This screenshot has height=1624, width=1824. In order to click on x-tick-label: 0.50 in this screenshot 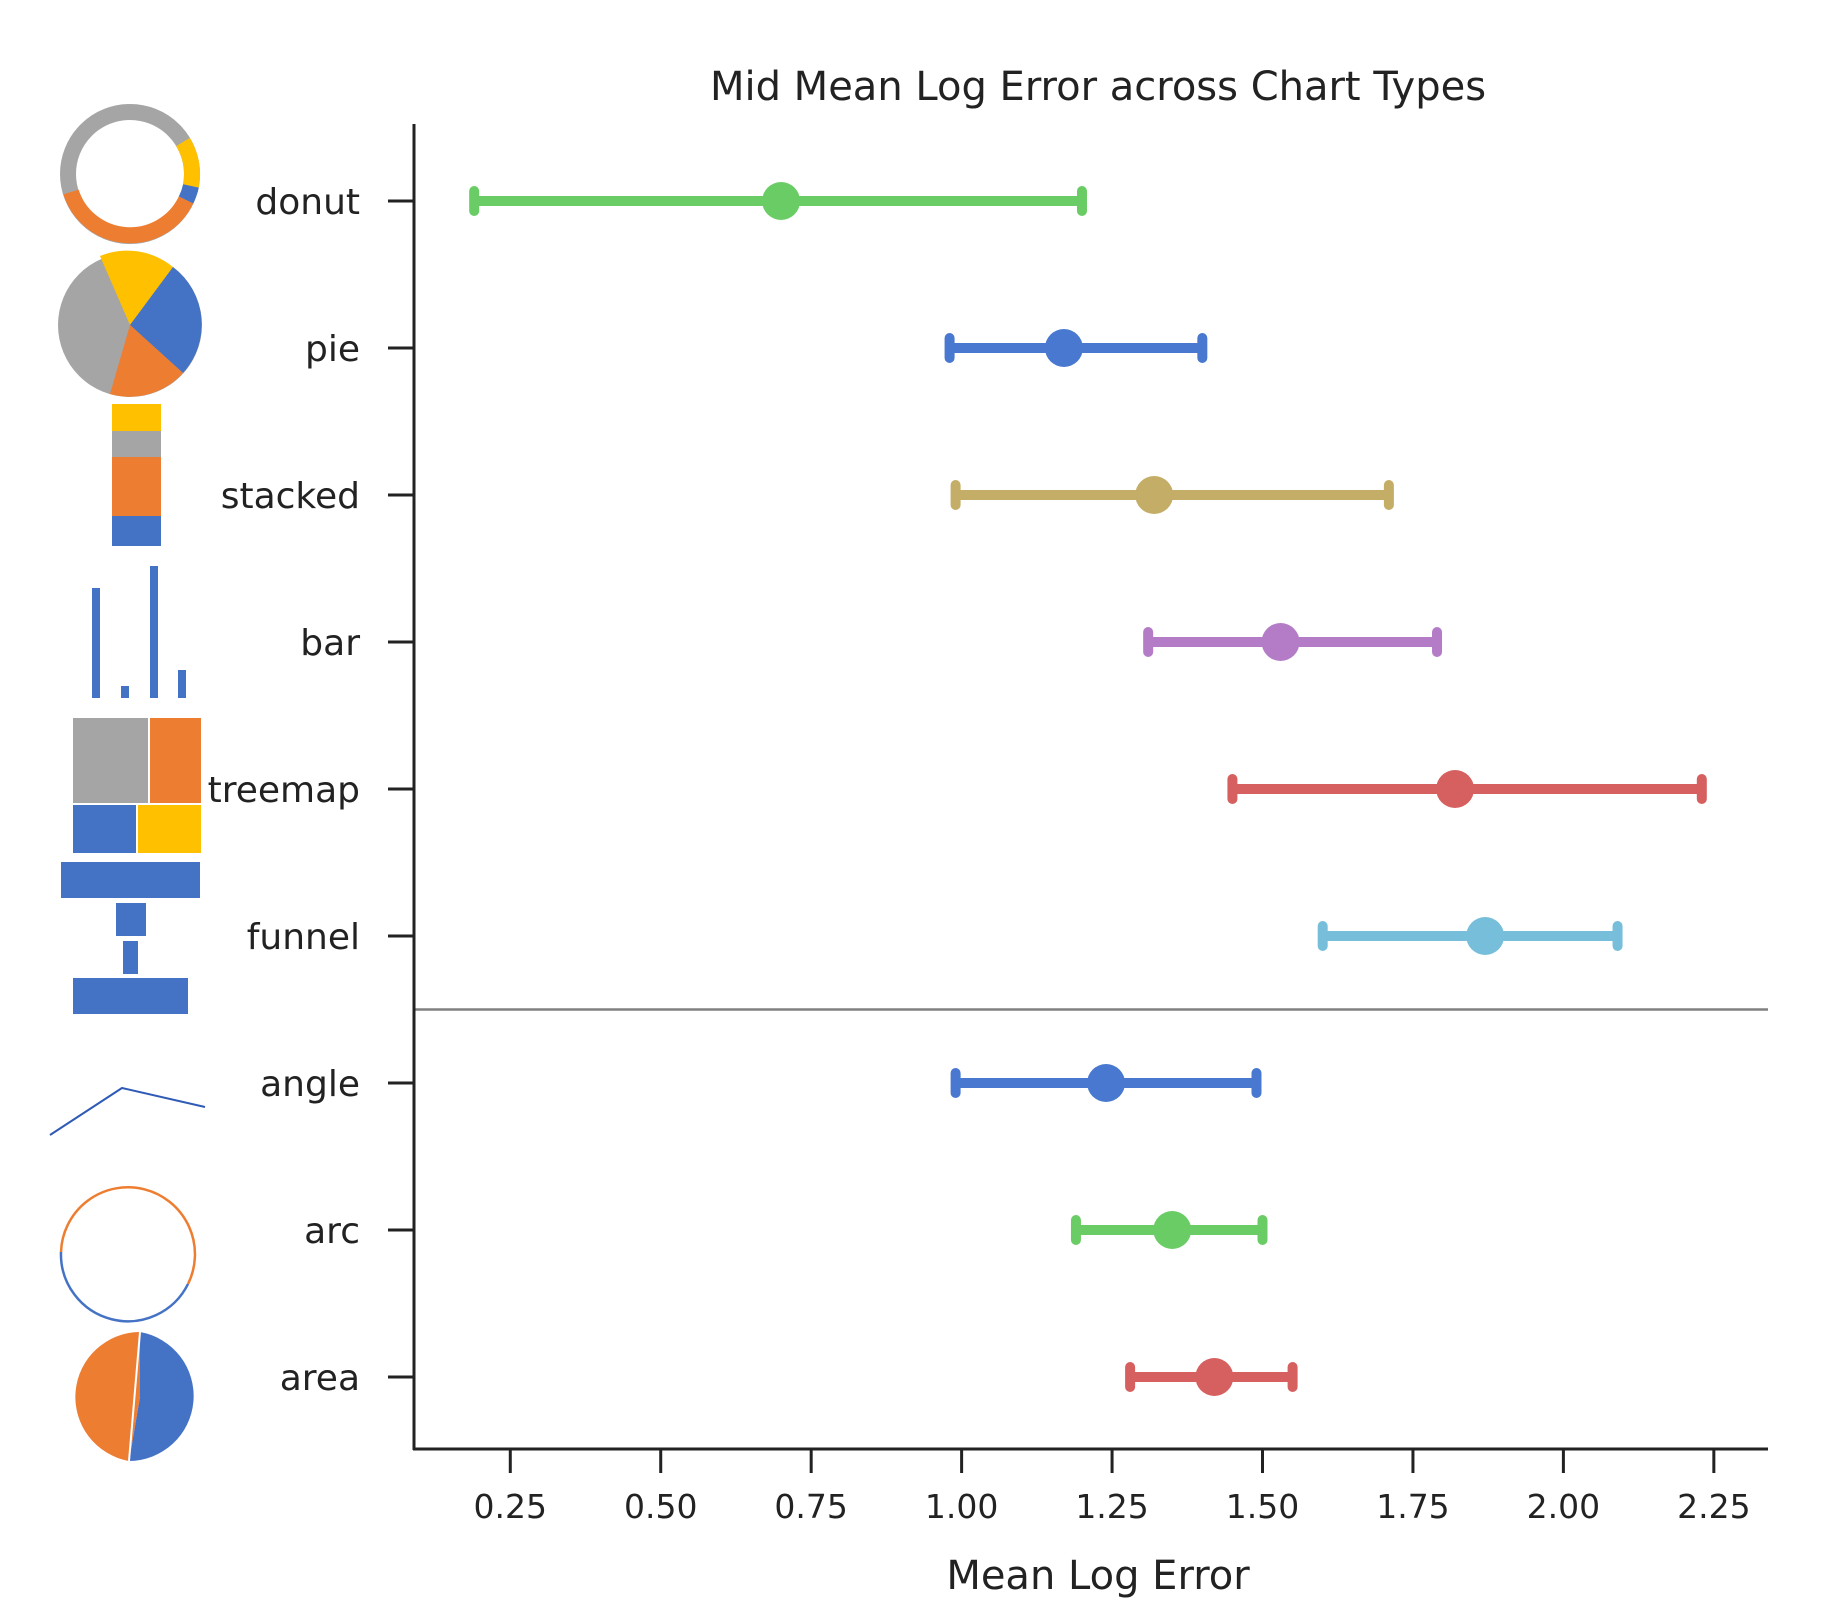, I will do `click(660, 1506)`.